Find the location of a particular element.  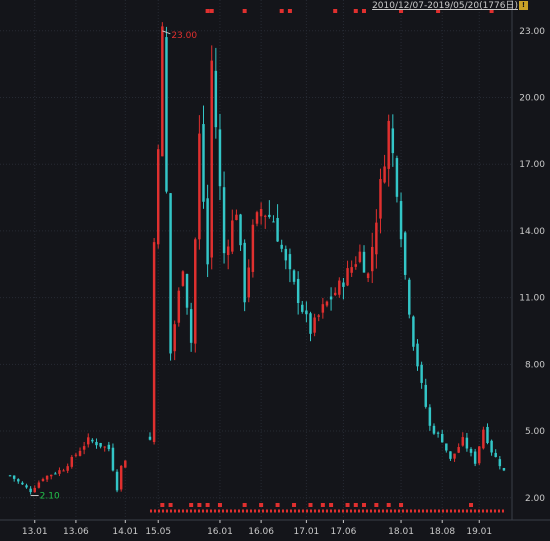

max-leader-line is located at coordinates (166, 32).